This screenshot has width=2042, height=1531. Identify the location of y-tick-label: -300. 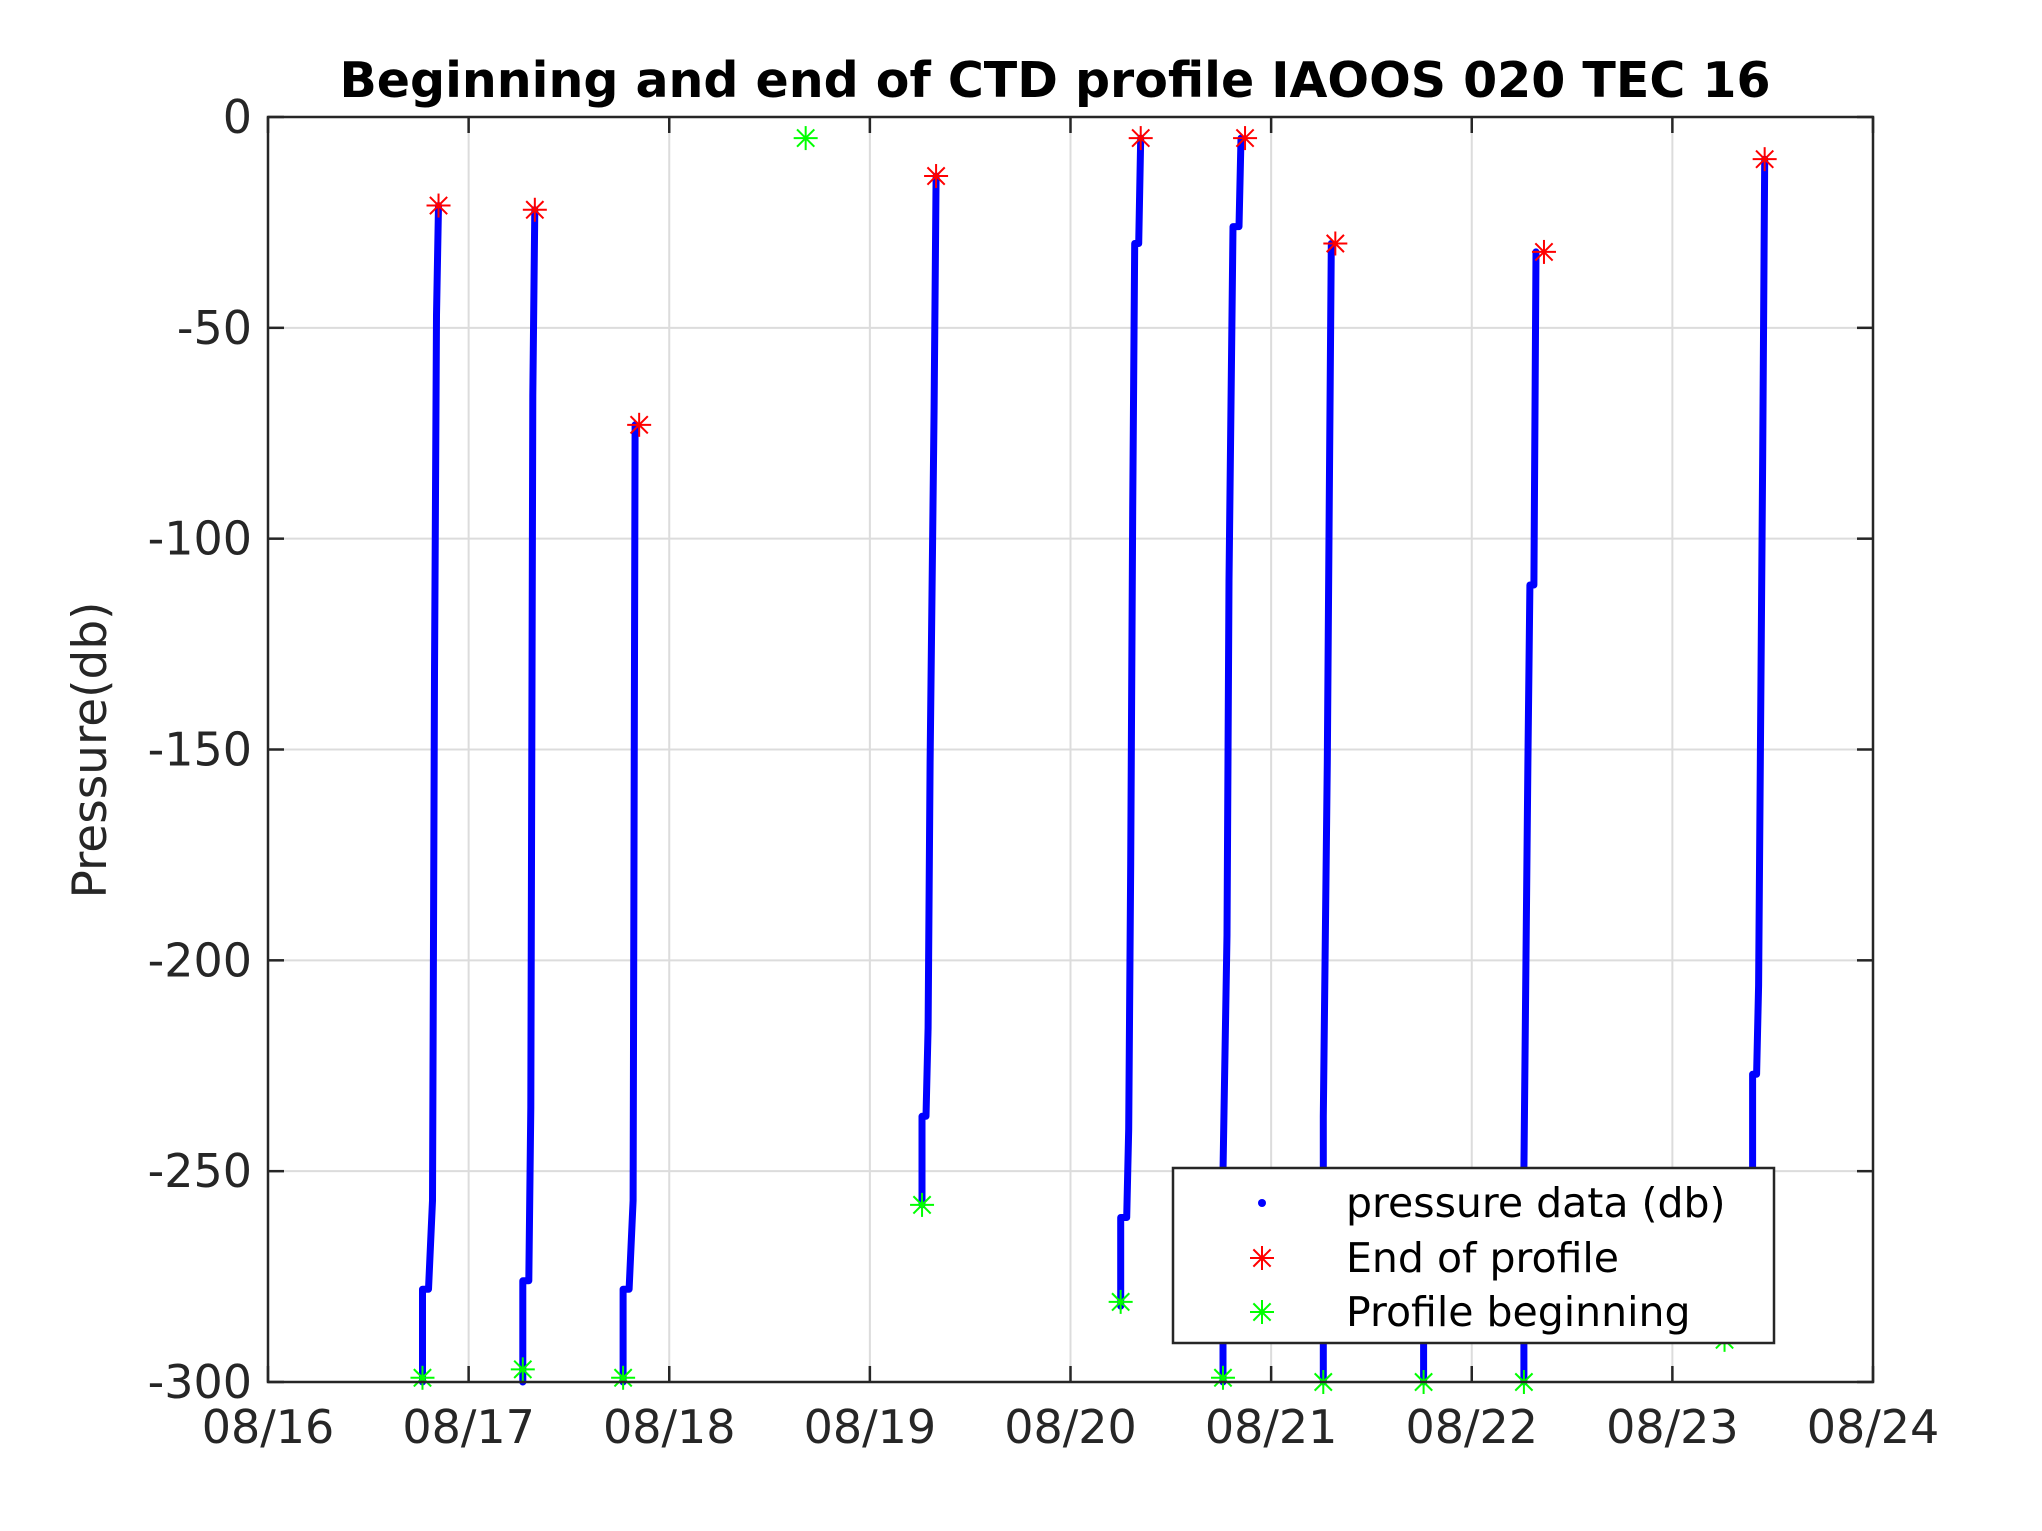
(200, 1382).